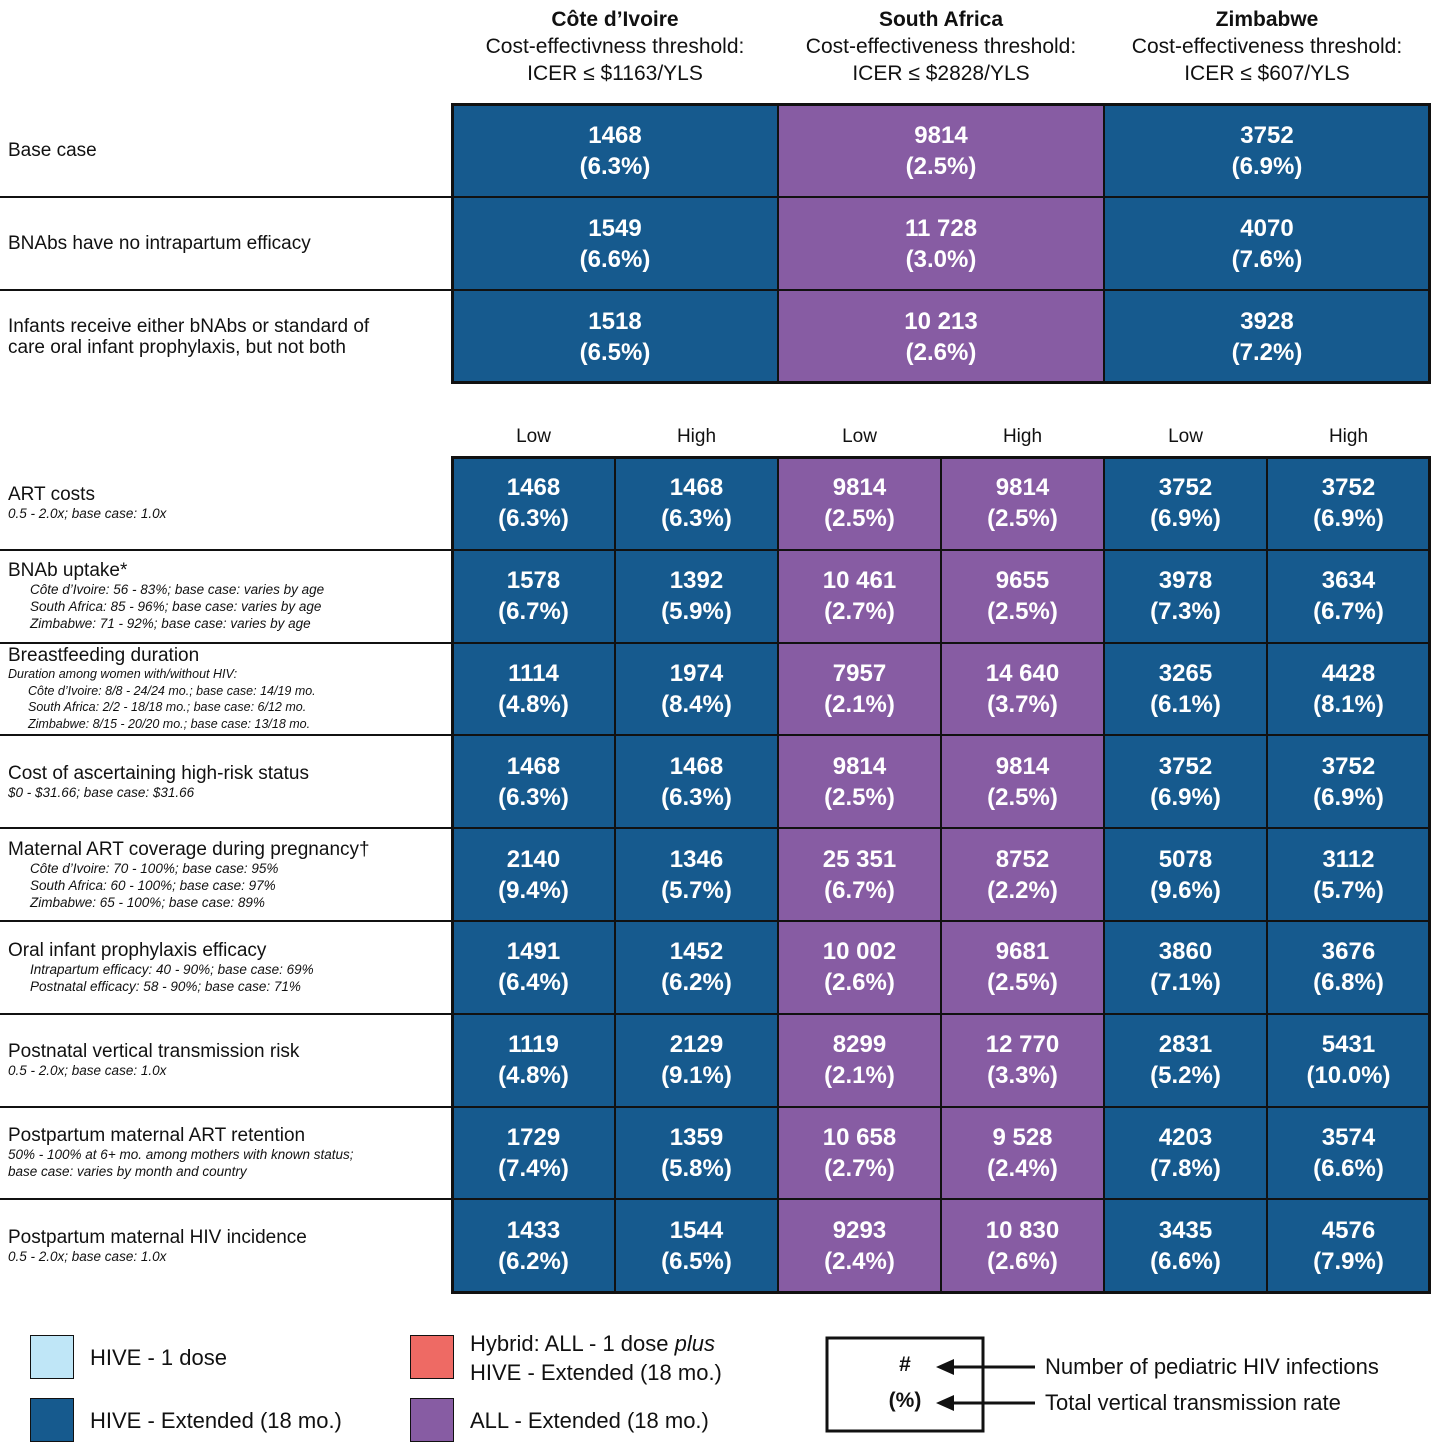 Image resolution: width=1438 pixels, height=1442 pixels. I want to click on count: 4070, so click(1267, 228).